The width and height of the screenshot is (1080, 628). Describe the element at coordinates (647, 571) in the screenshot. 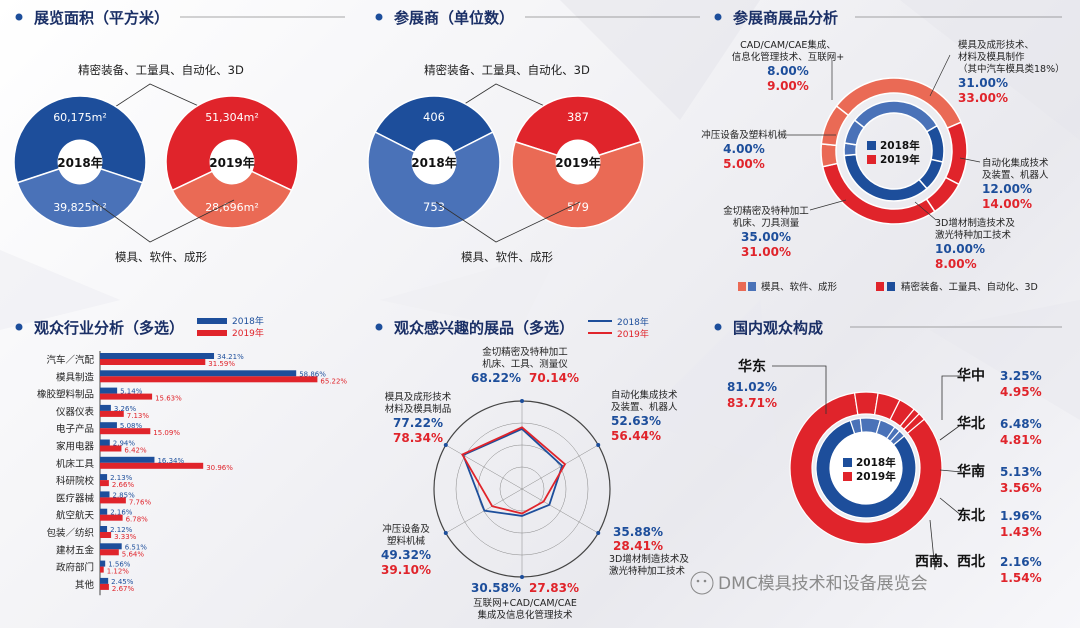

I see `axis-label: 激光特种加工技术` at that location.